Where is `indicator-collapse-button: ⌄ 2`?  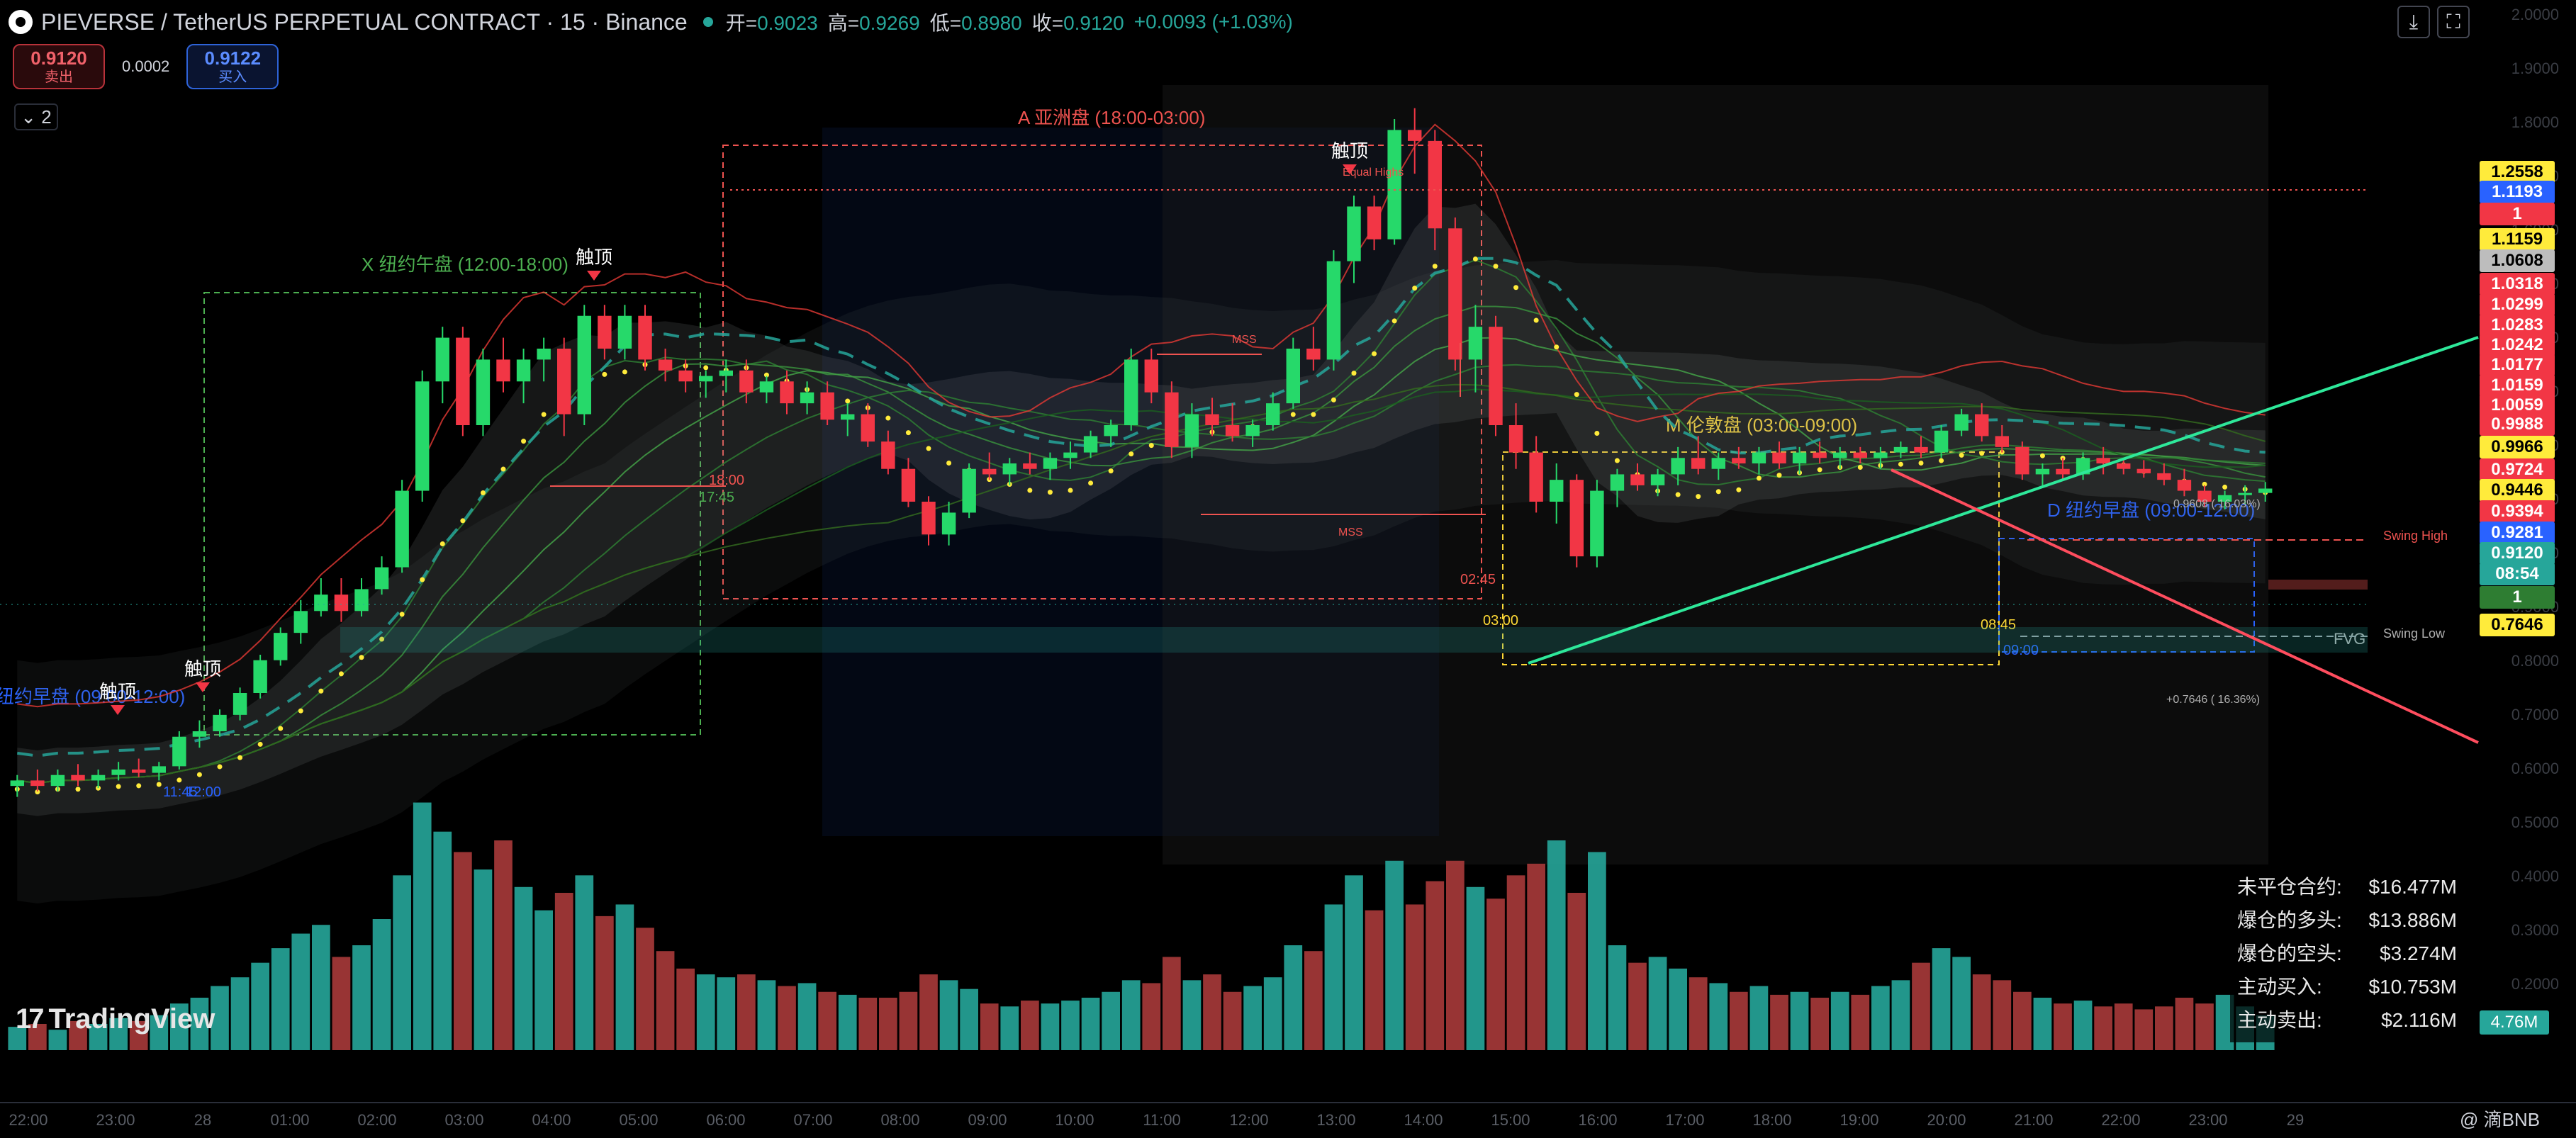 indicator-collapse-button: ⌄ 2 is located at coordinates (36, 116).